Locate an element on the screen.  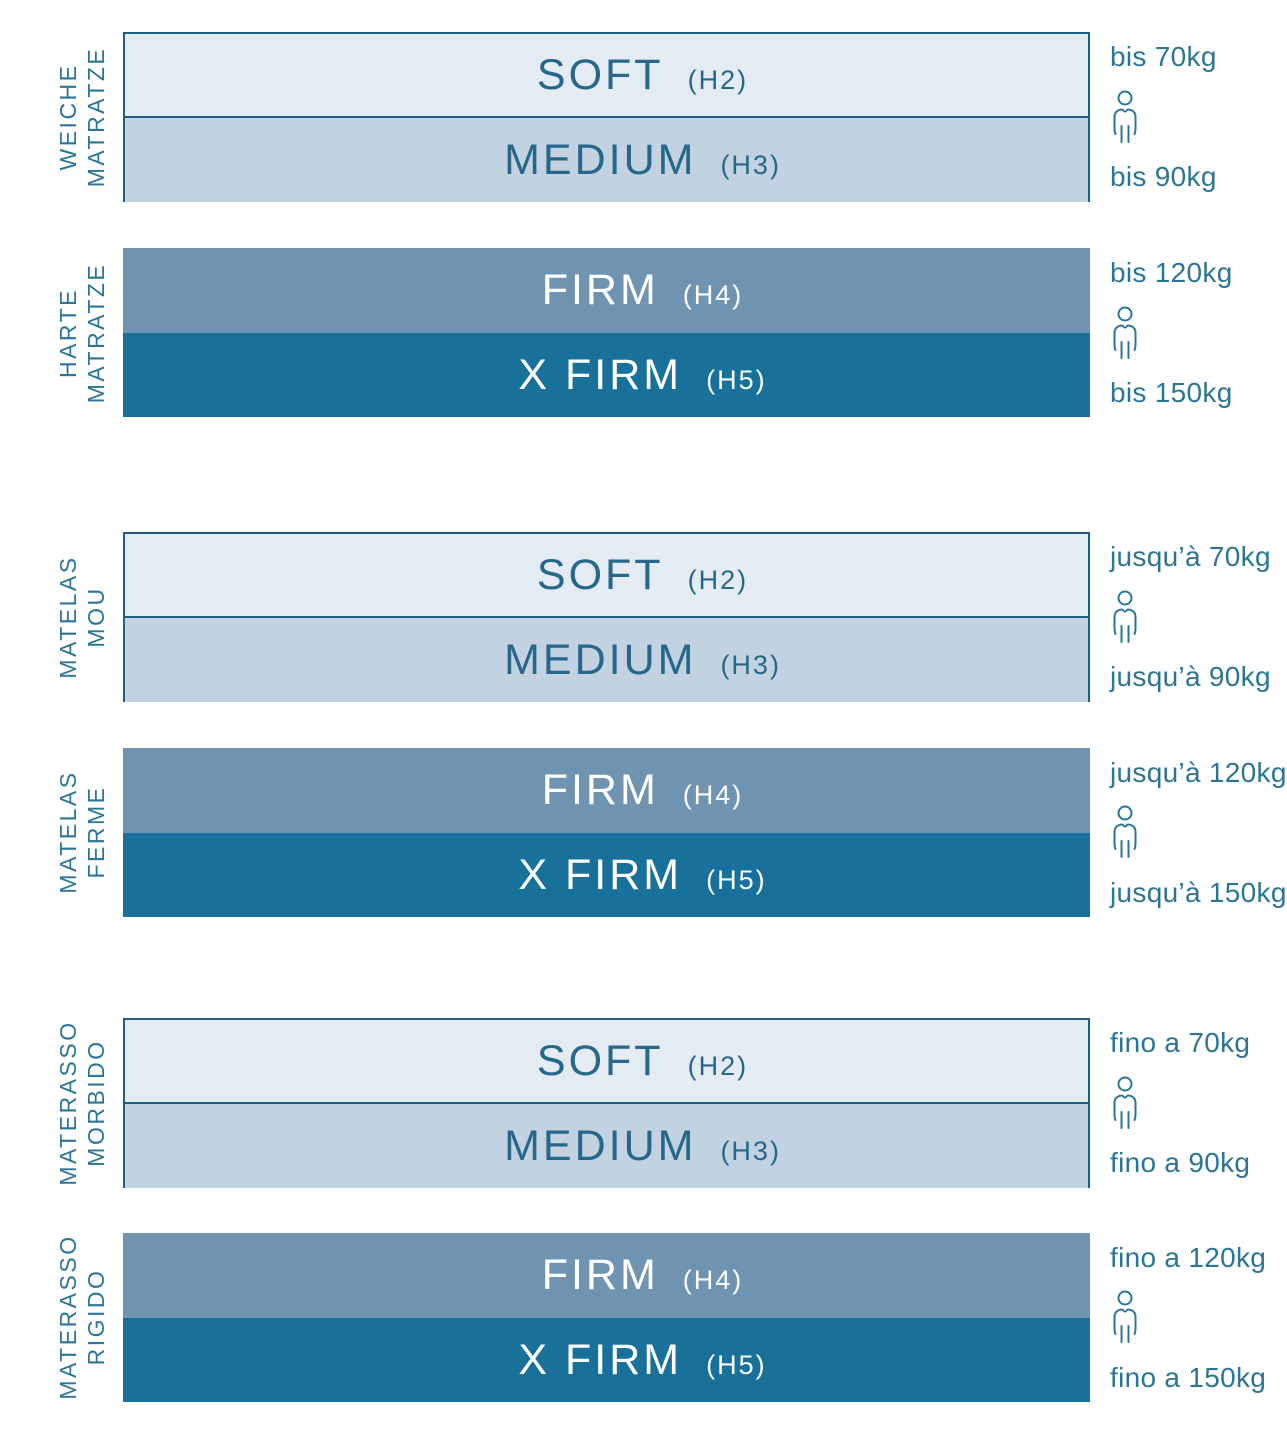
weight-label: jusqu’à 70kg is located at coordinates (1190, 556).